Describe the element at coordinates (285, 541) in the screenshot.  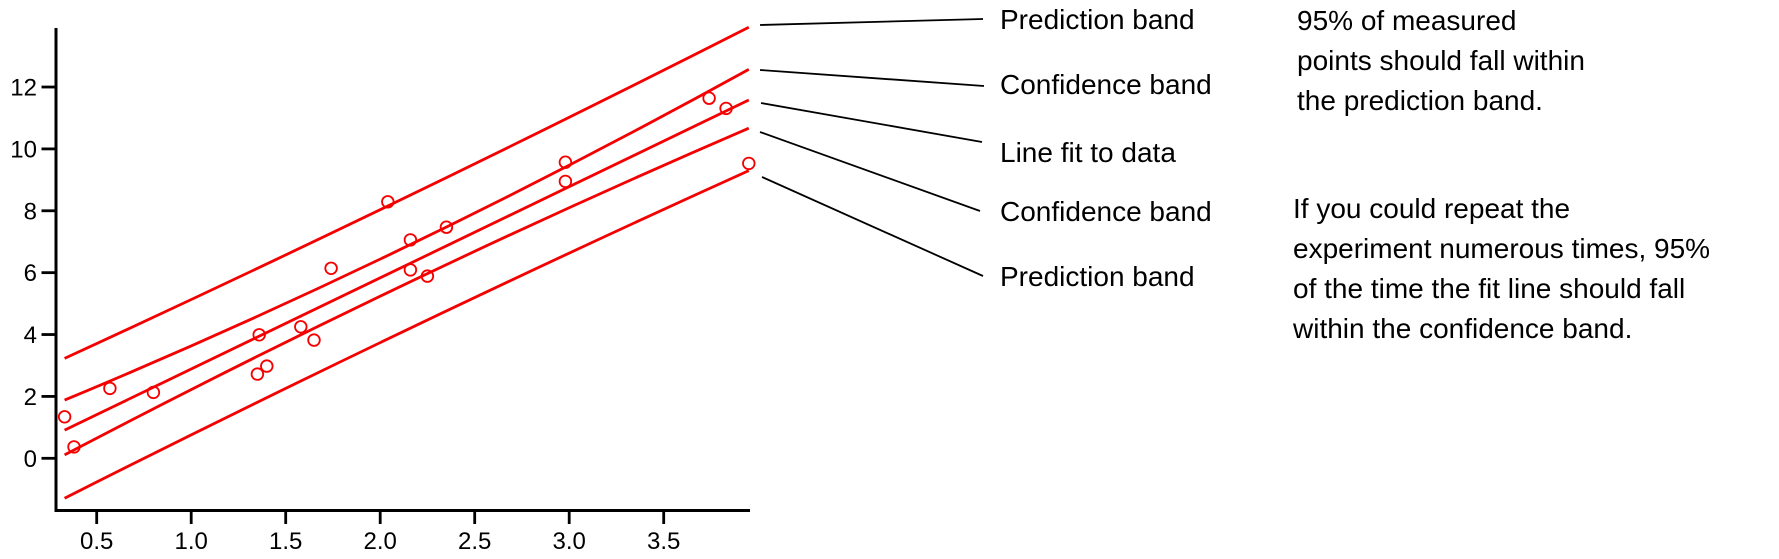
I see `x-axis-tick-label: 1.5` at that location.